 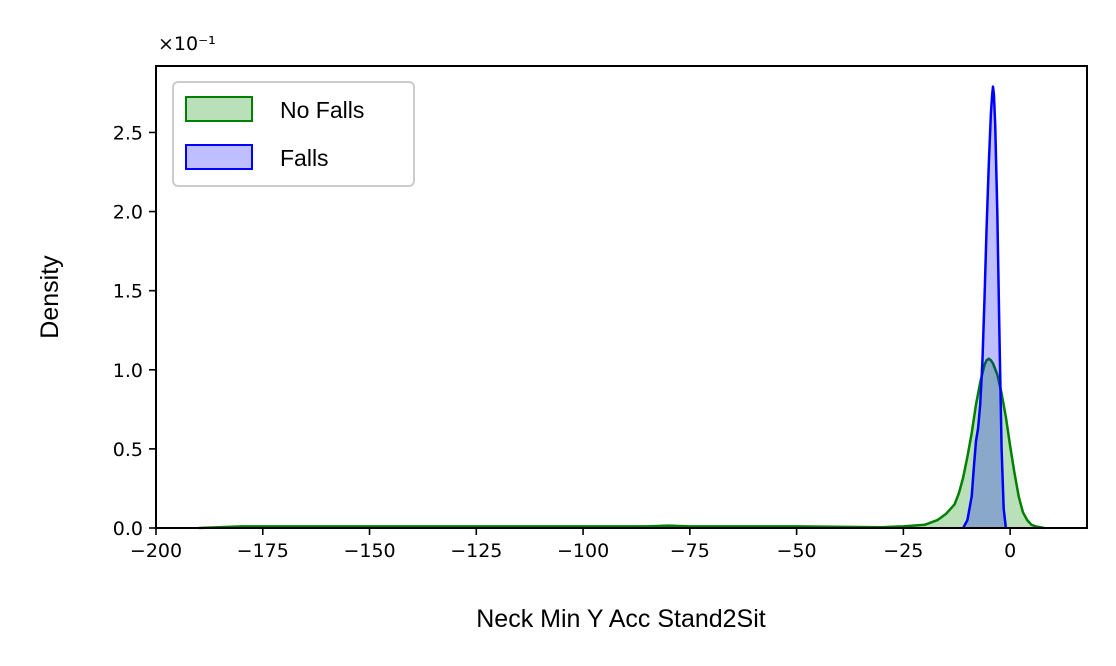 I want to click on x-tick-label: −175, so click(x=263, y=551).